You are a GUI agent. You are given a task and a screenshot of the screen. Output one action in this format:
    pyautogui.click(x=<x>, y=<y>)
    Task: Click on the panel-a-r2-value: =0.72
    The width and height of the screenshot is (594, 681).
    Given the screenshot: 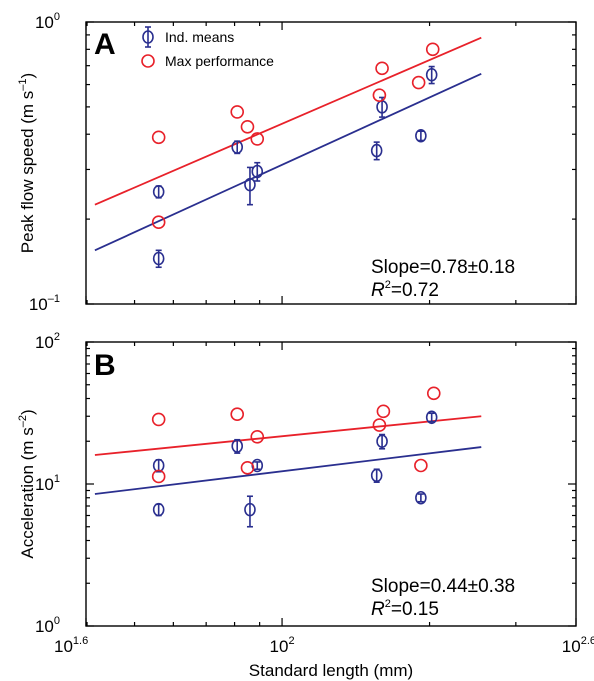 What is the action you would take?
    pyautogui.click(x=415, y=290)
    